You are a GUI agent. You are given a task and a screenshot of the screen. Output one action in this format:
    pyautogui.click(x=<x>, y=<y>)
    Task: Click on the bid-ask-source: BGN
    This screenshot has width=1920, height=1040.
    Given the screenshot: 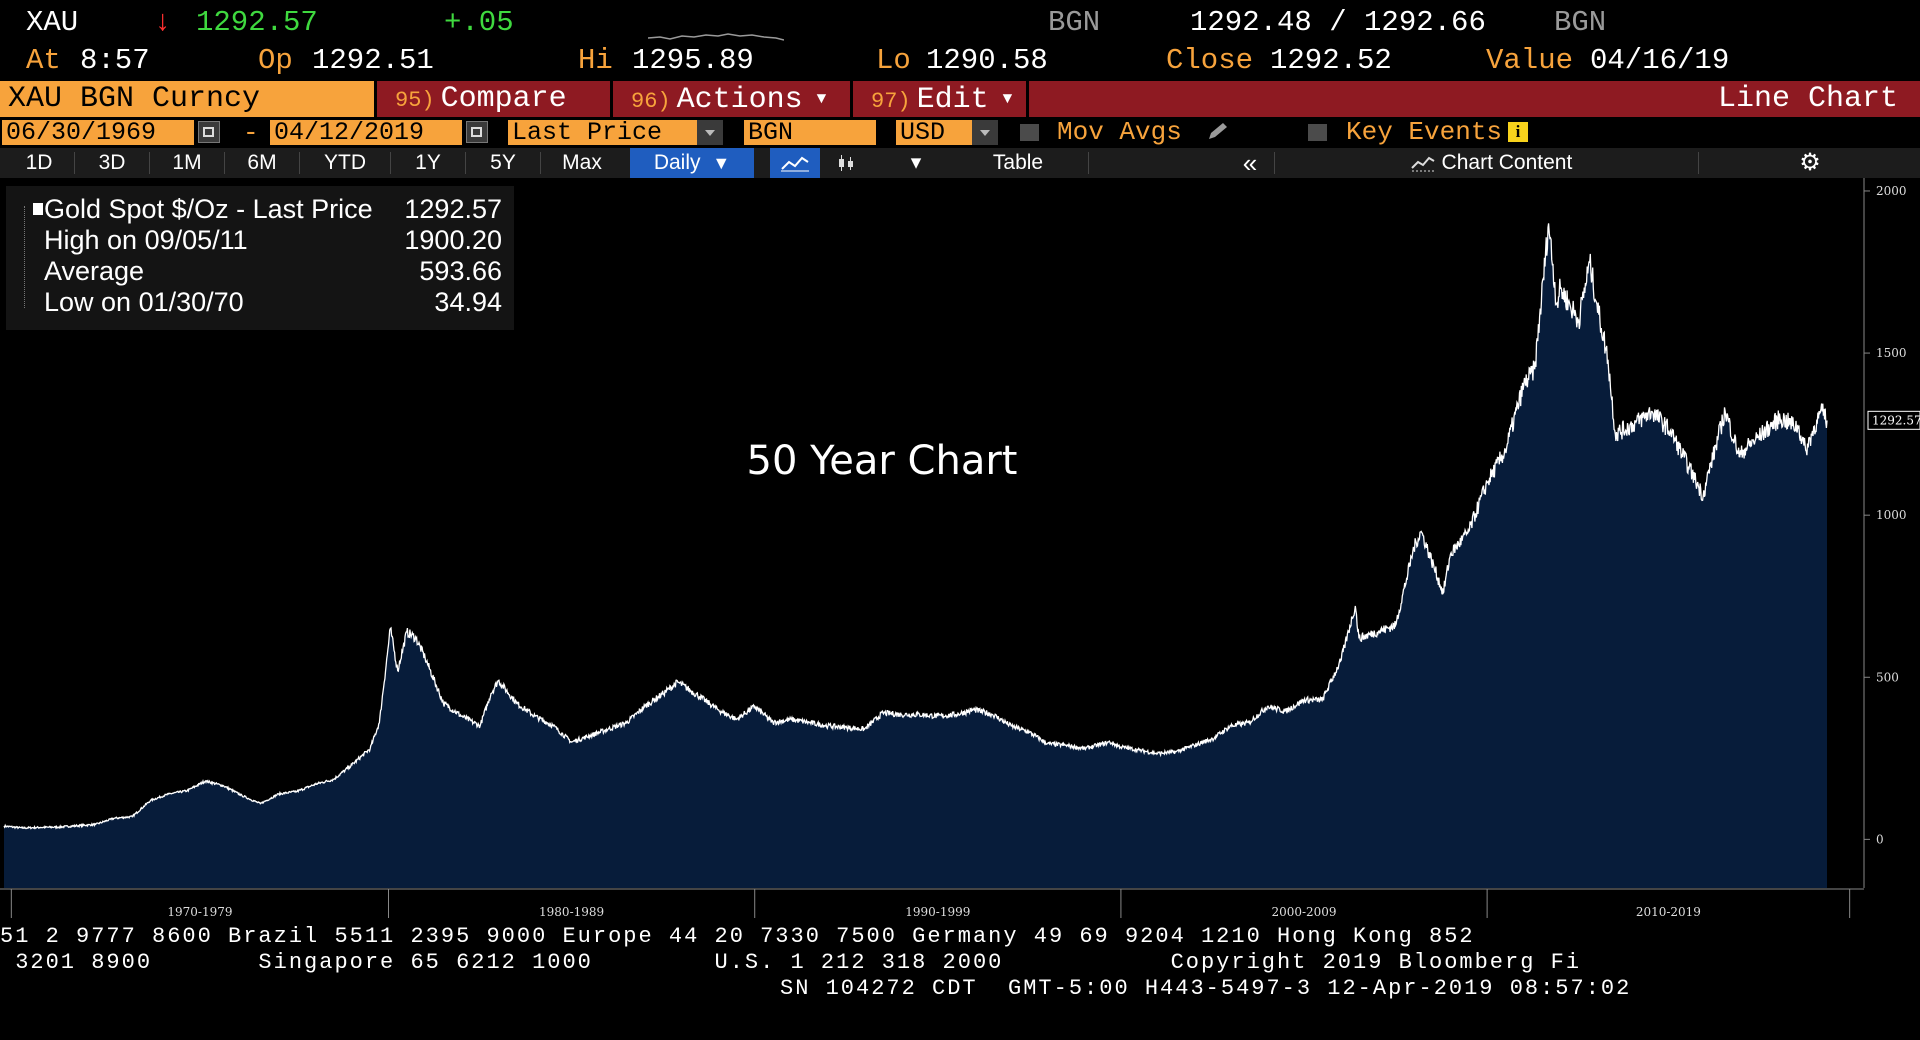 What is the action you would take?
    pyautogui.click(x=1580, y=22)
    